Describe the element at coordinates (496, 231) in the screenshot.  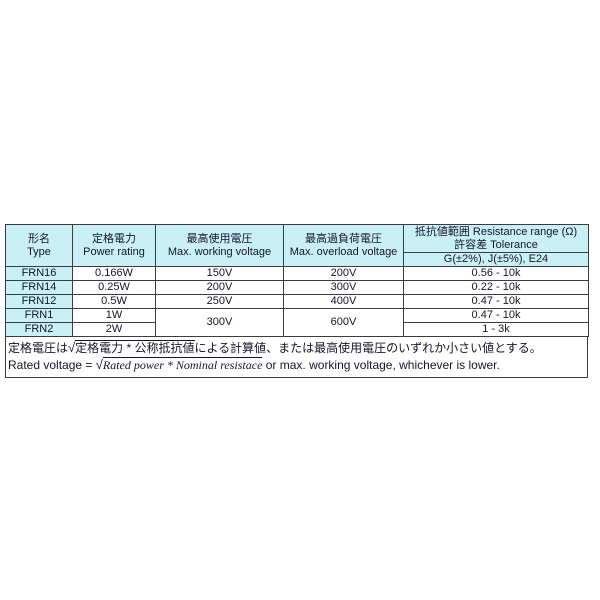
I see `header-resistance-range: 抵抗値範囲 Resistance range (Ω)` at that location.